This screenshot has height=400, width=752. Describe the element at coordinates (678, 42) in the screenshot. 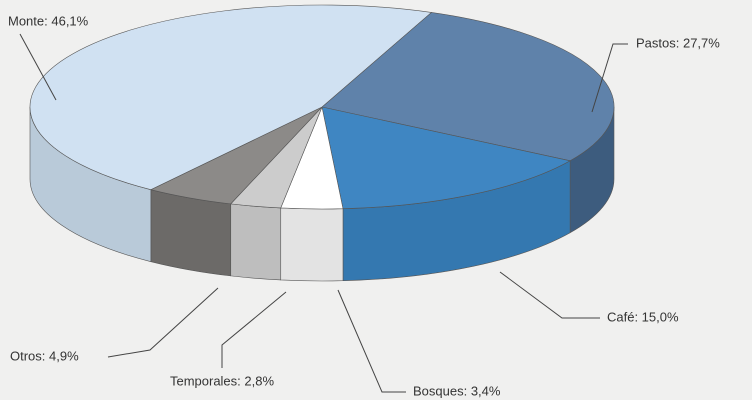

I see `slice-label: Pastos: 27,7%` at that location.